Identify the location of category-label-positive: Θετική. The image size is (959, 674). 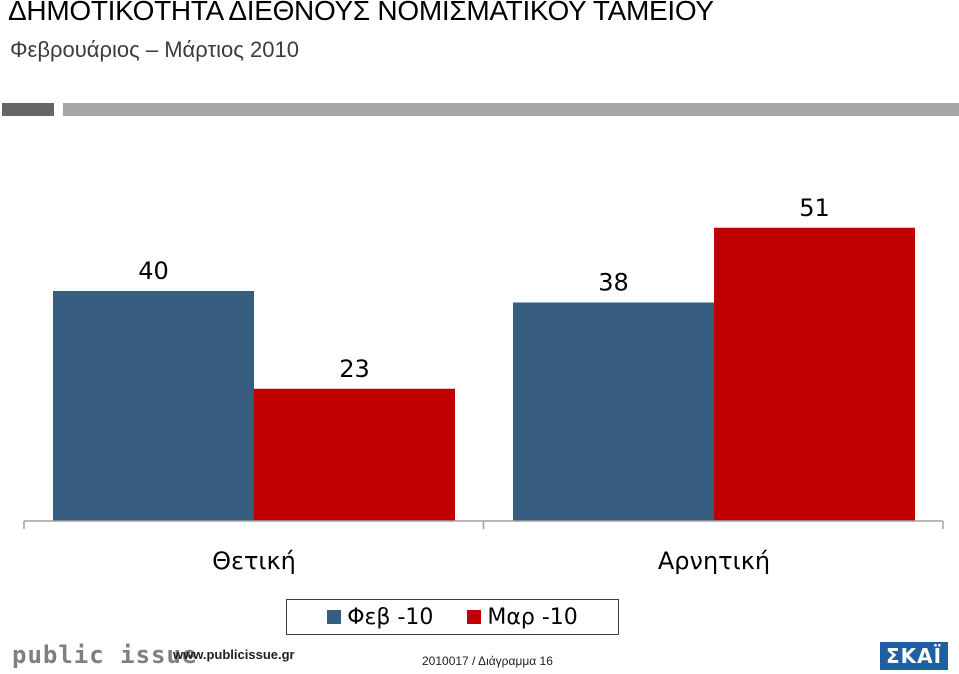
(254, 561).